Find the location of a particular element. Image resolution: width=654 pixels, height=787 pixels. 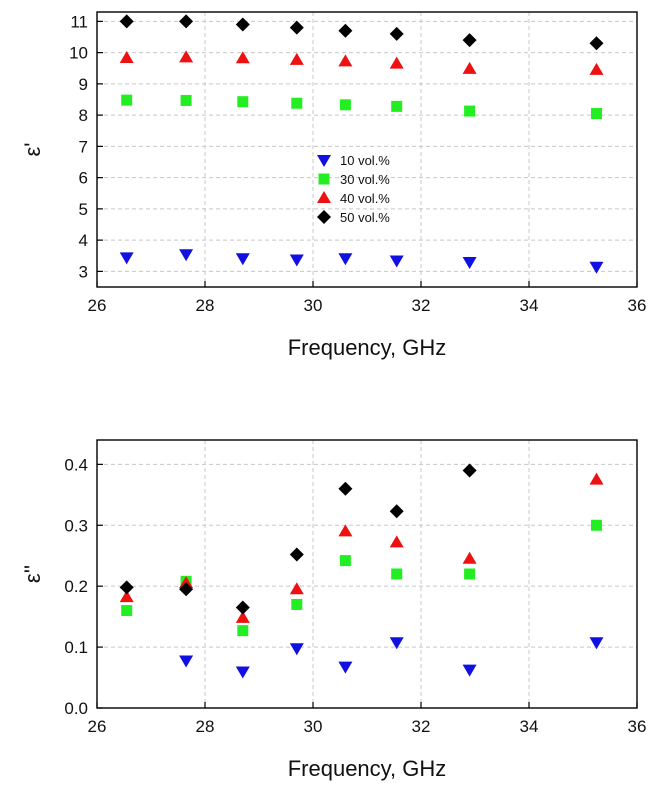

y-tick-label: 4 is located at coordinates (83, 240).